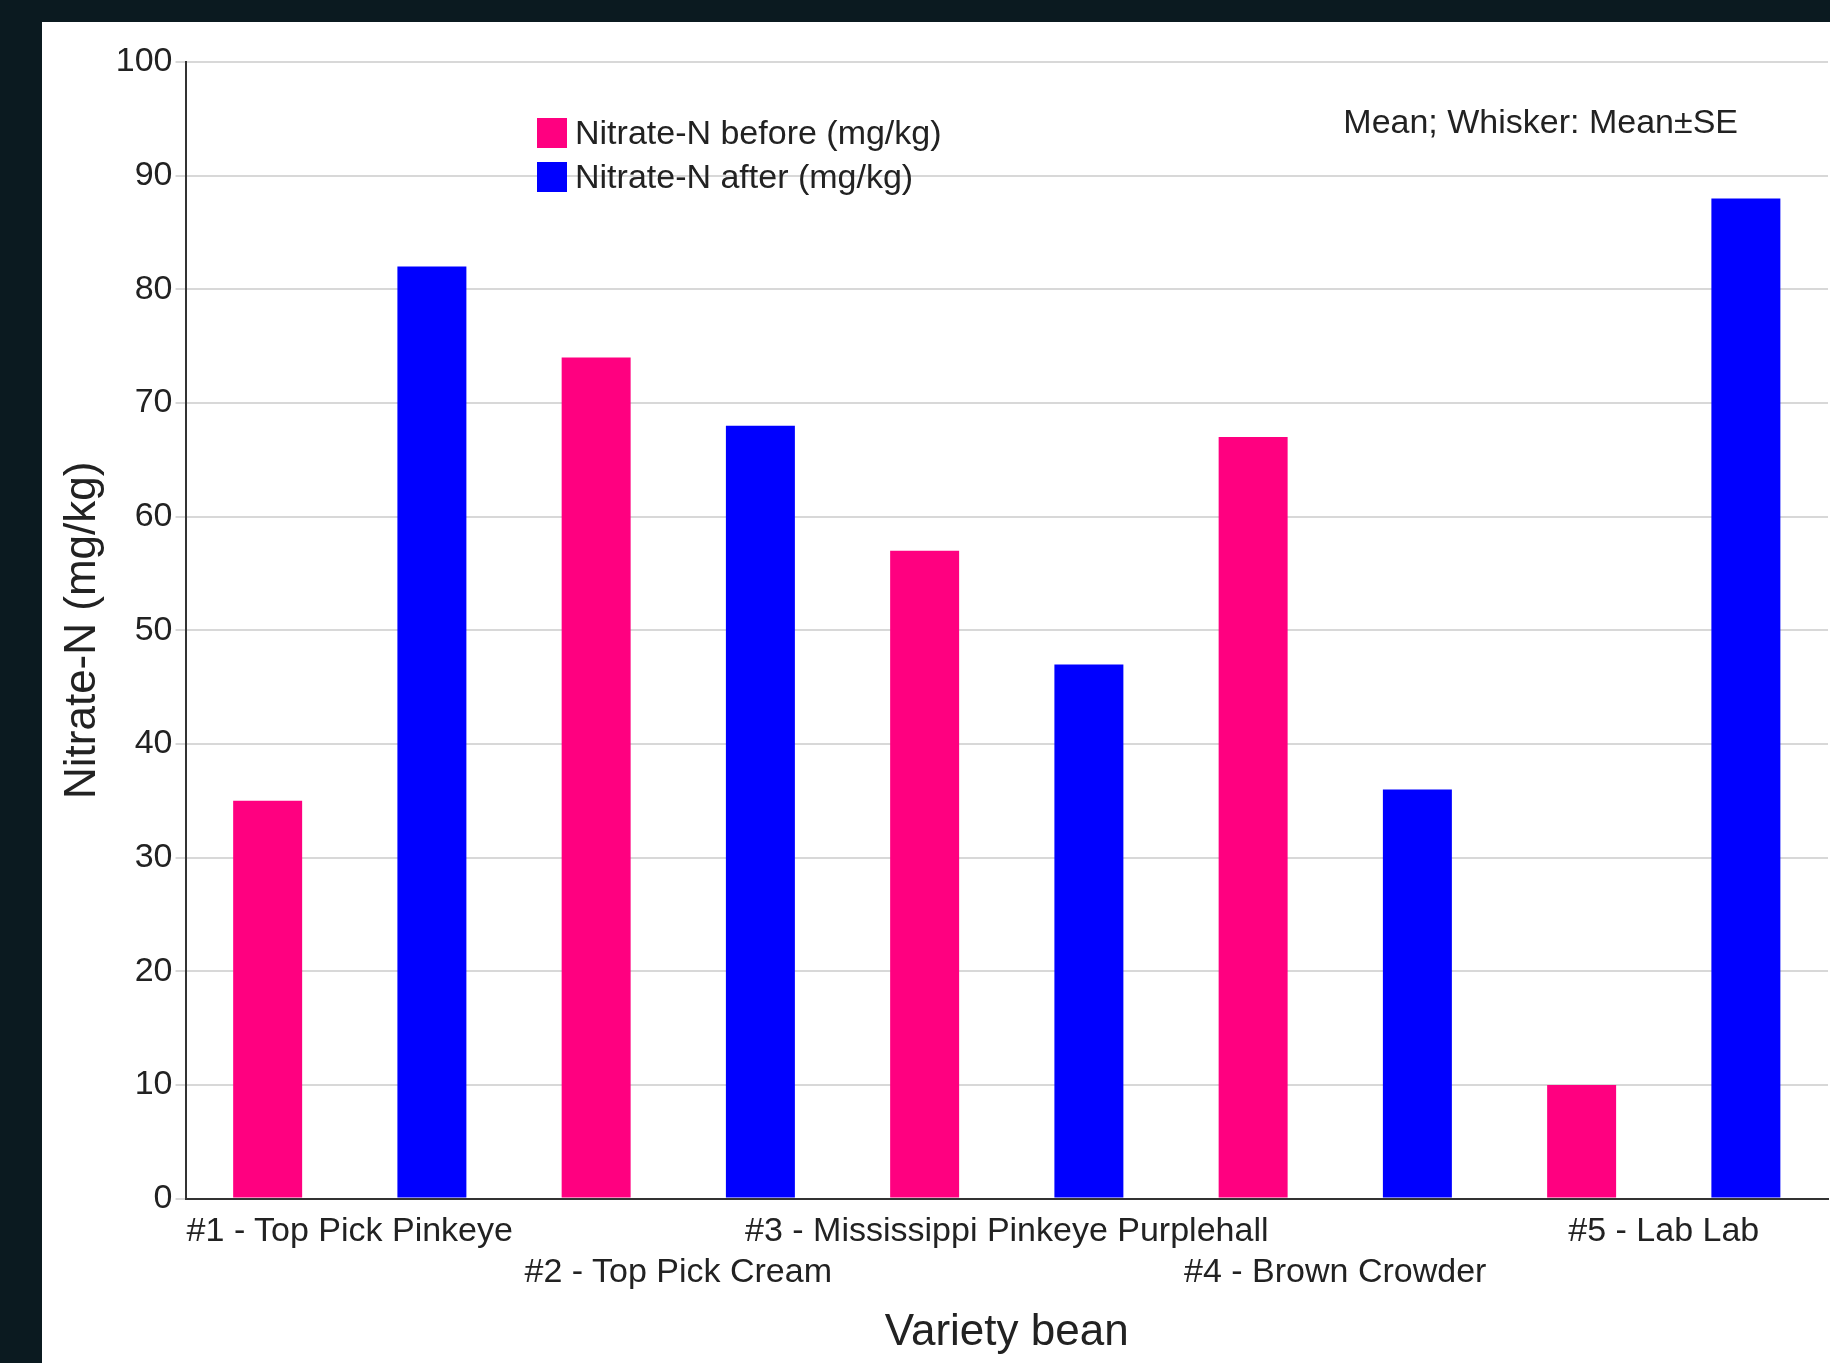 Image resolution: width=1830 pixels, height=1363 pixels. I want to click on y-tick-label: 100, so click(144, 59).